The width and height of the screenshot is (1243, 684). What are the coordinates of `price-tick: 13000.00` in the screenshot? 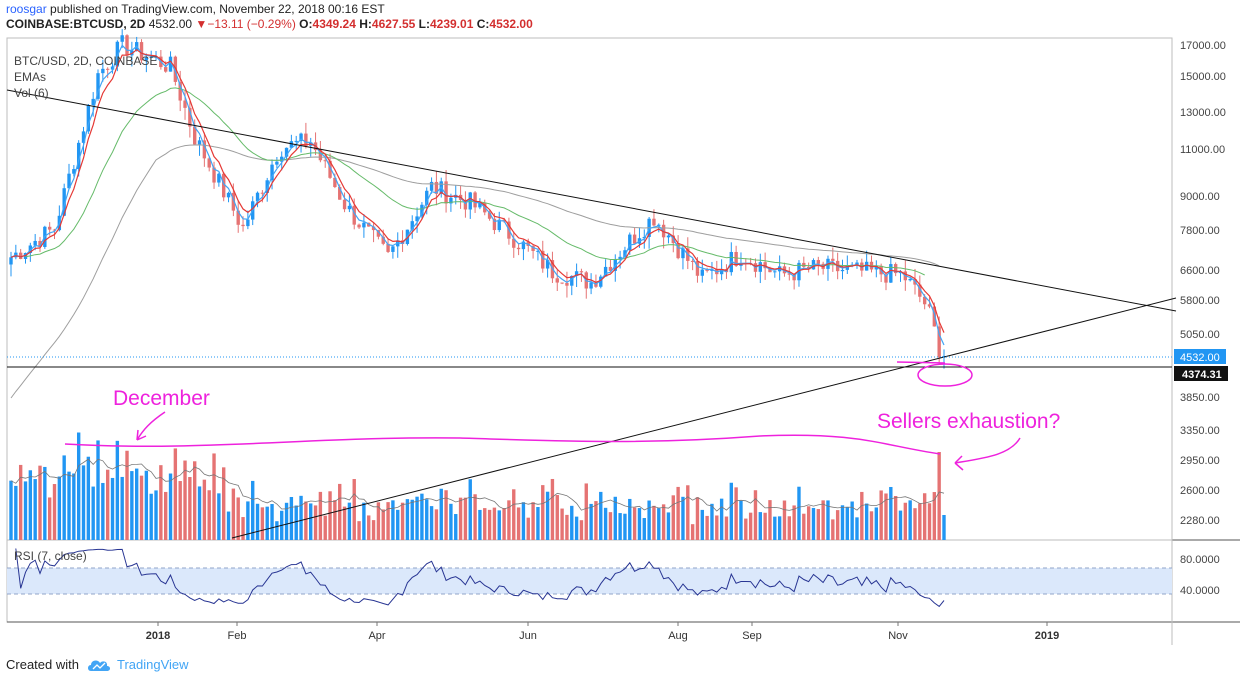 It's located at (1203, 113).